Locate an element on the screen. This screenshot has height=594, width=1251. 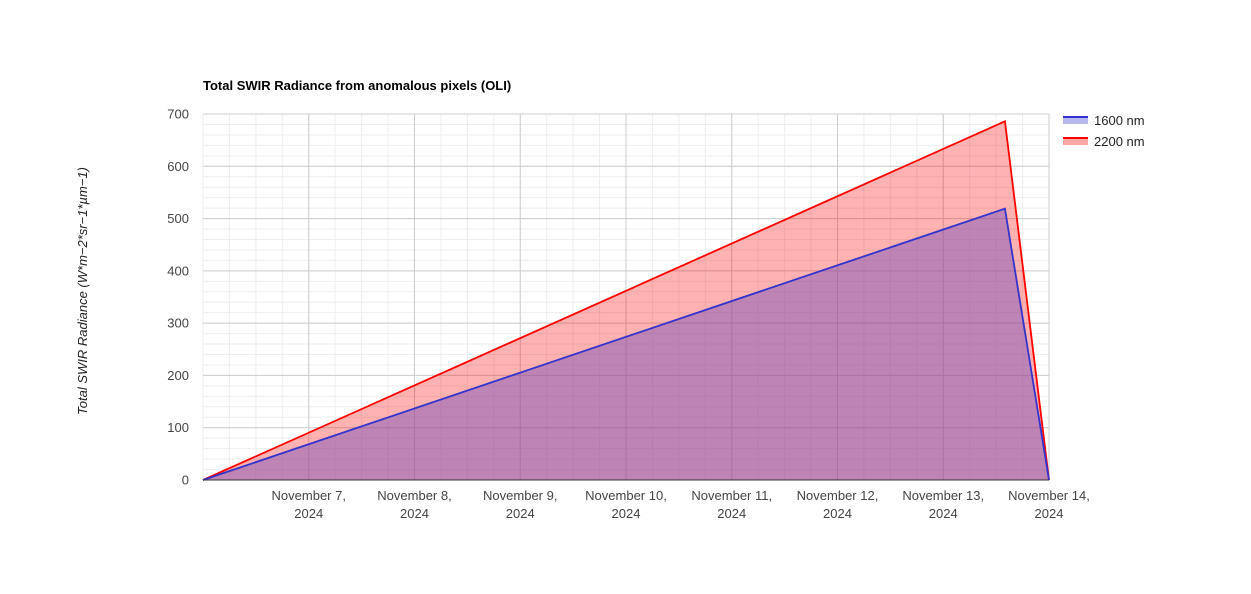
y-axis-label: Total SWIR Radiance (W*m−2*sr−1*µm−1) is located at coordinates (82, 291).